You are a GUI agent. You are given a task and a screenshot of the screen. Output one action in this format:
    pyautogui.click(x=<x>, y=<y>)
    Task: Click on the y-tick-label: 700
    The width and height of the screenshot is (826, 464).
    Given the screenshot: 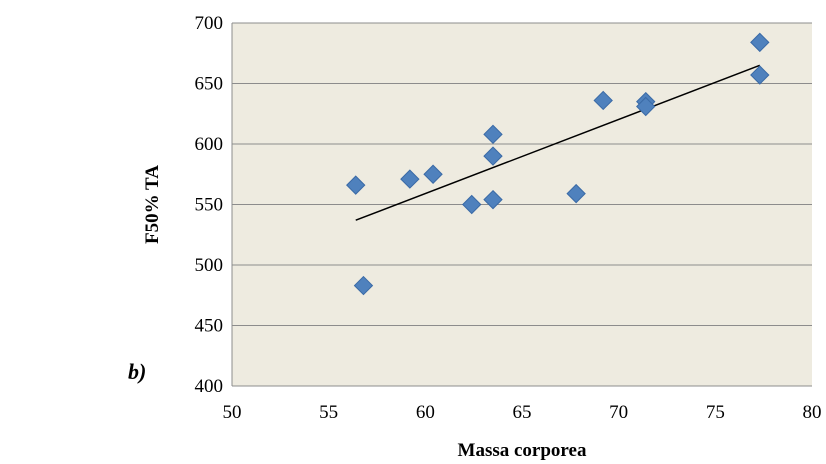 What is the action you would take?
    pyautogui.click(x=209, y=23)
    